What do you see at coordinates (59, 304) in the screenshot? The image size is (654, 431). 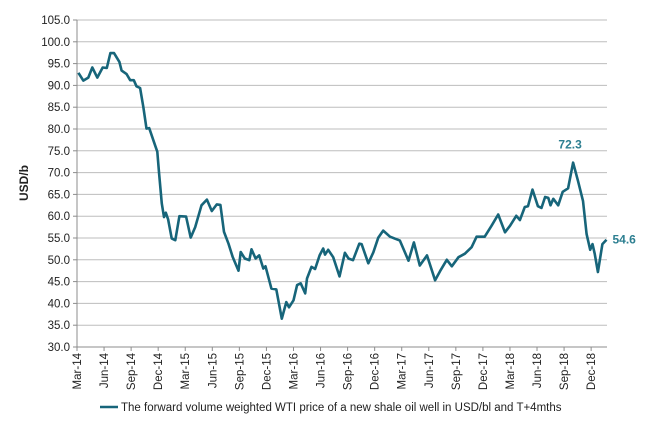 I see `y-tick-label: 40.0` at bounding box center [59, 304].